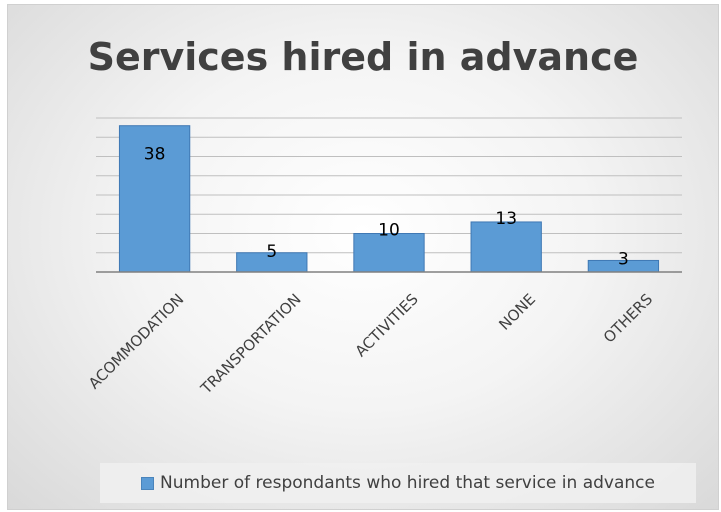 The width and height of the screenshot is (721, 512). What do you see at coordinates (623, 259) in the screenshot?
I see `data-label: 3` at bounding box center [623, 259].